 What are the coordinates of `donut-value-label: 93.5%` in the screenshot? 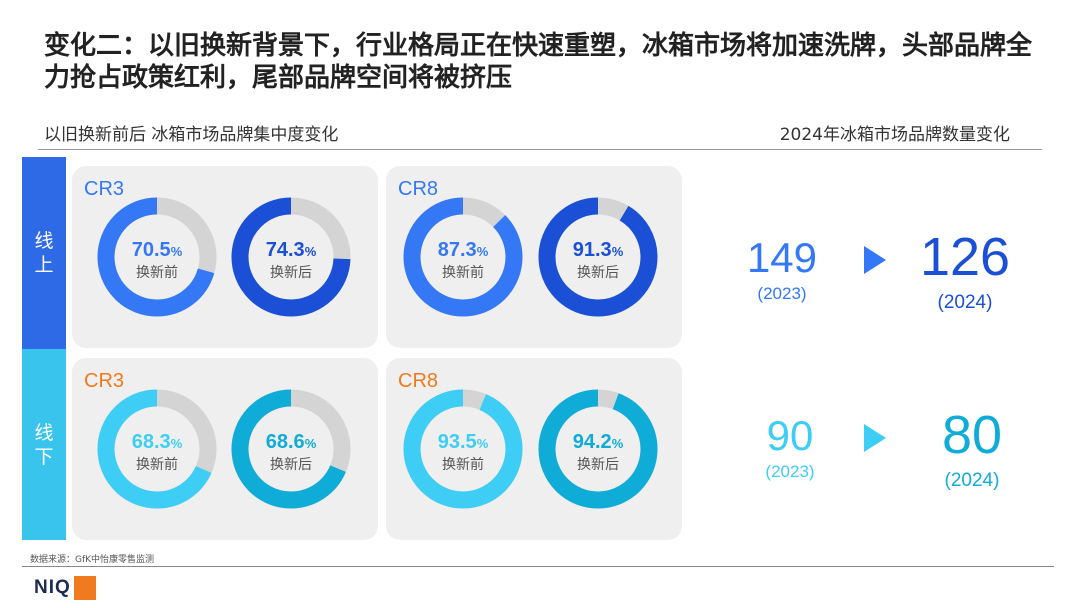 It's located at (463, 442).